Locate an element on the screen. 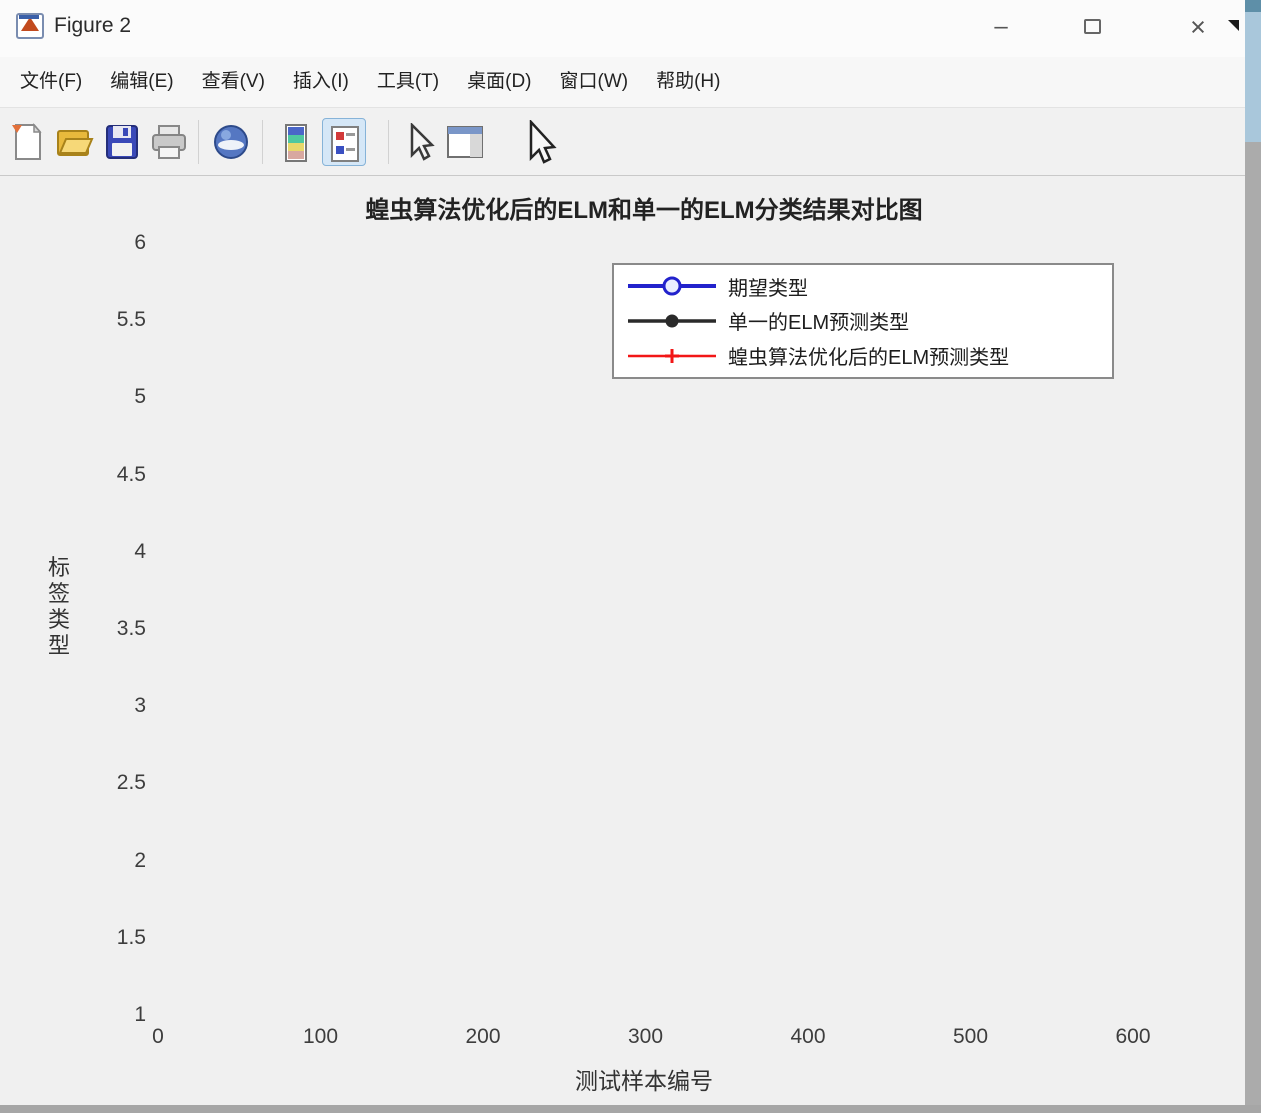 This screenshot has height=1113, width=1261. new-figure-button is located at coordinates (28, 142).